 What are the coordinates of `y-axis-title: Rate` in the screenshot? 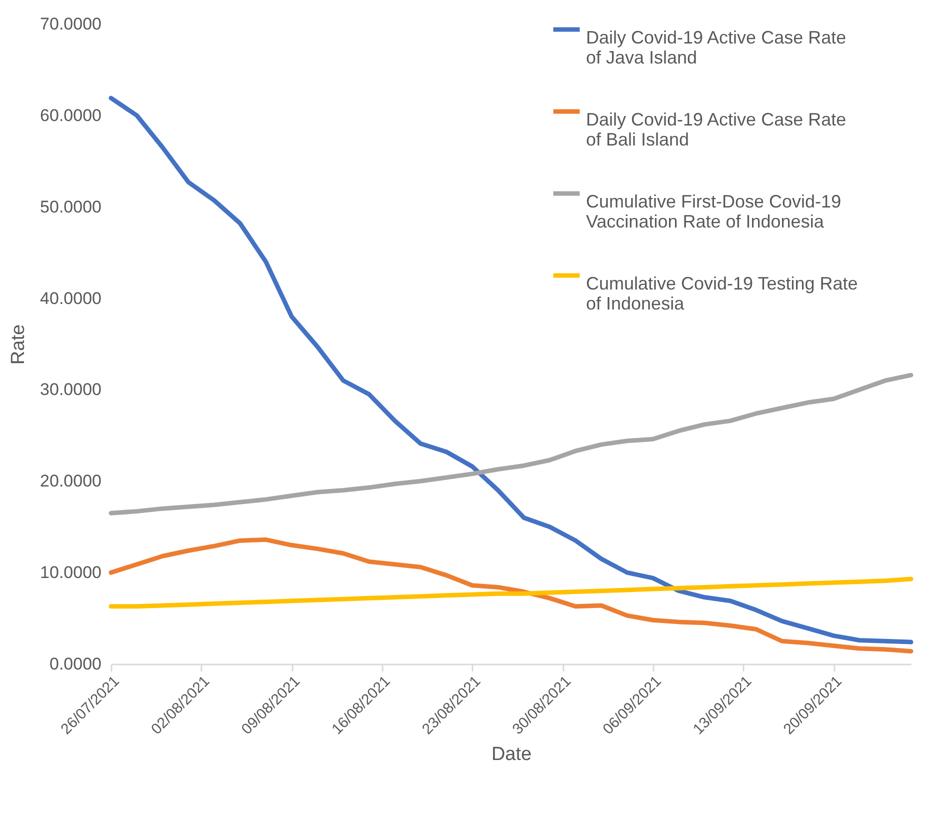 It's located at (19, 344).